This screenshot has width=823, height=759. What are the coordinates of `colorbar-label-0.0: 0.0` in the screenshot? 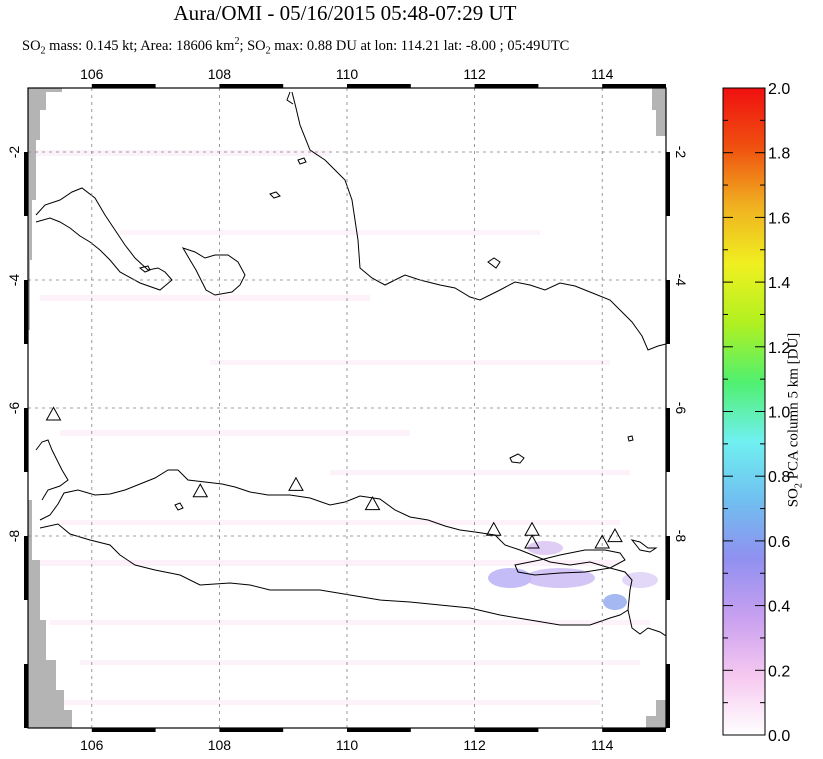 It's located at (779, 736).